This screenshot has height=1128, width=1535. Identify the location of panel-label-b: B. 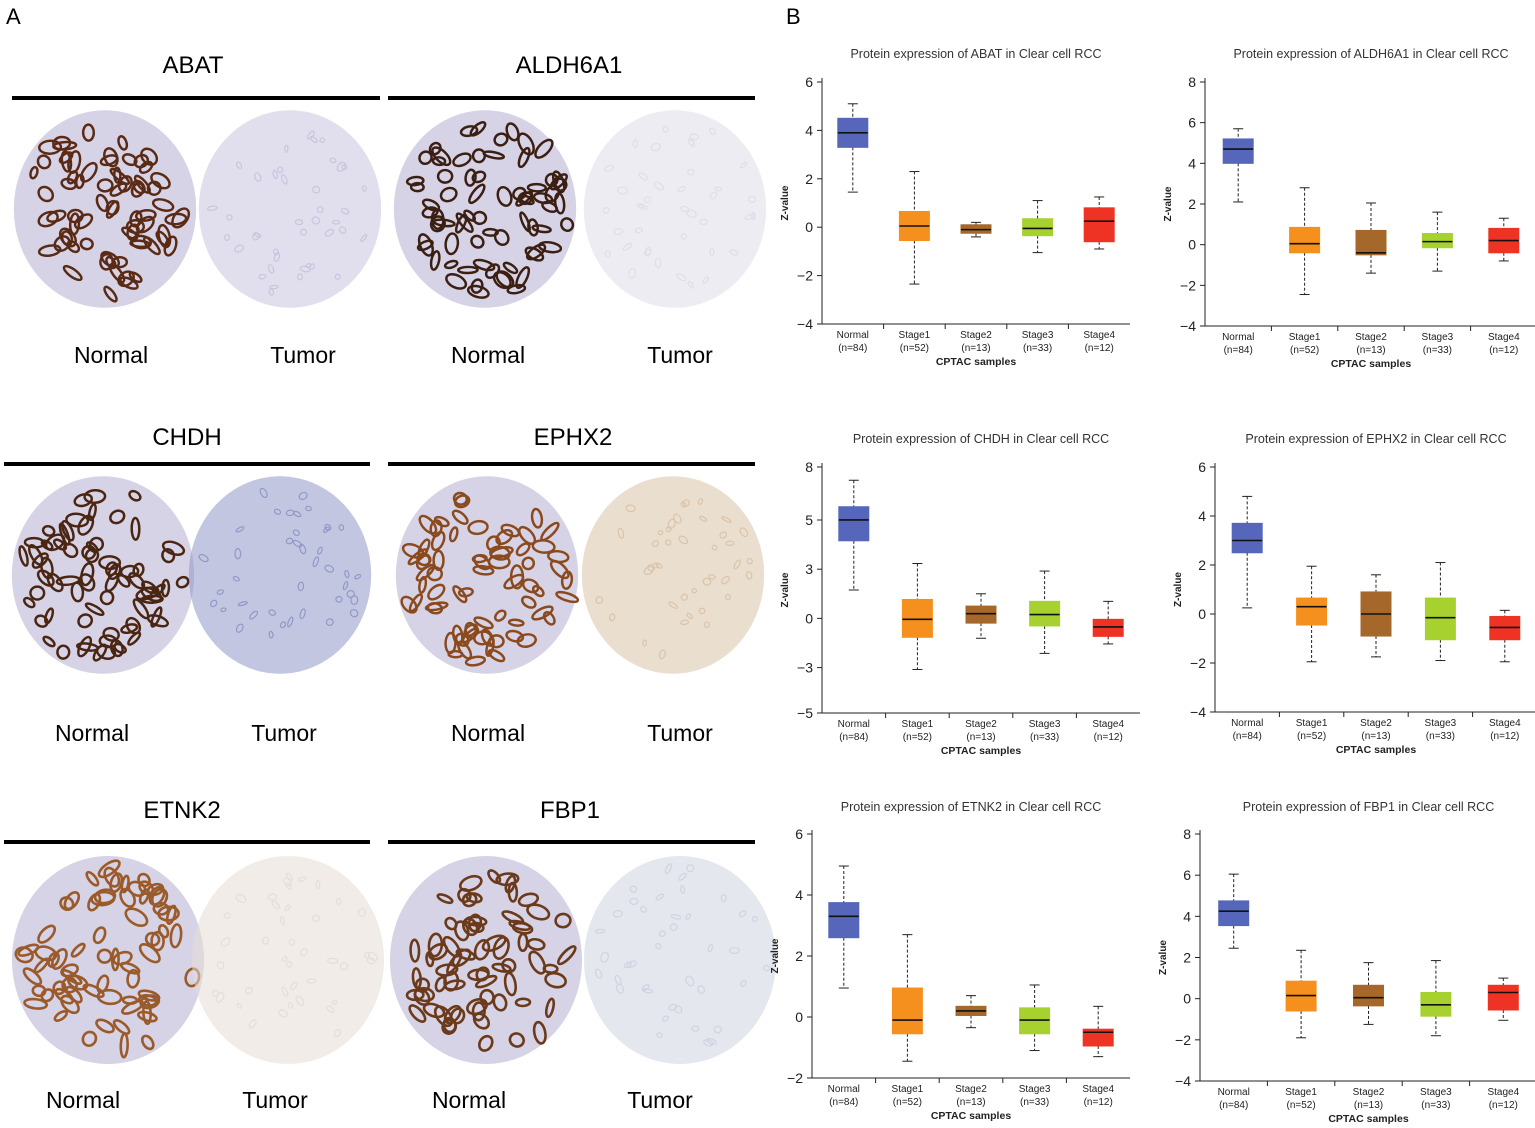
(793, 16).